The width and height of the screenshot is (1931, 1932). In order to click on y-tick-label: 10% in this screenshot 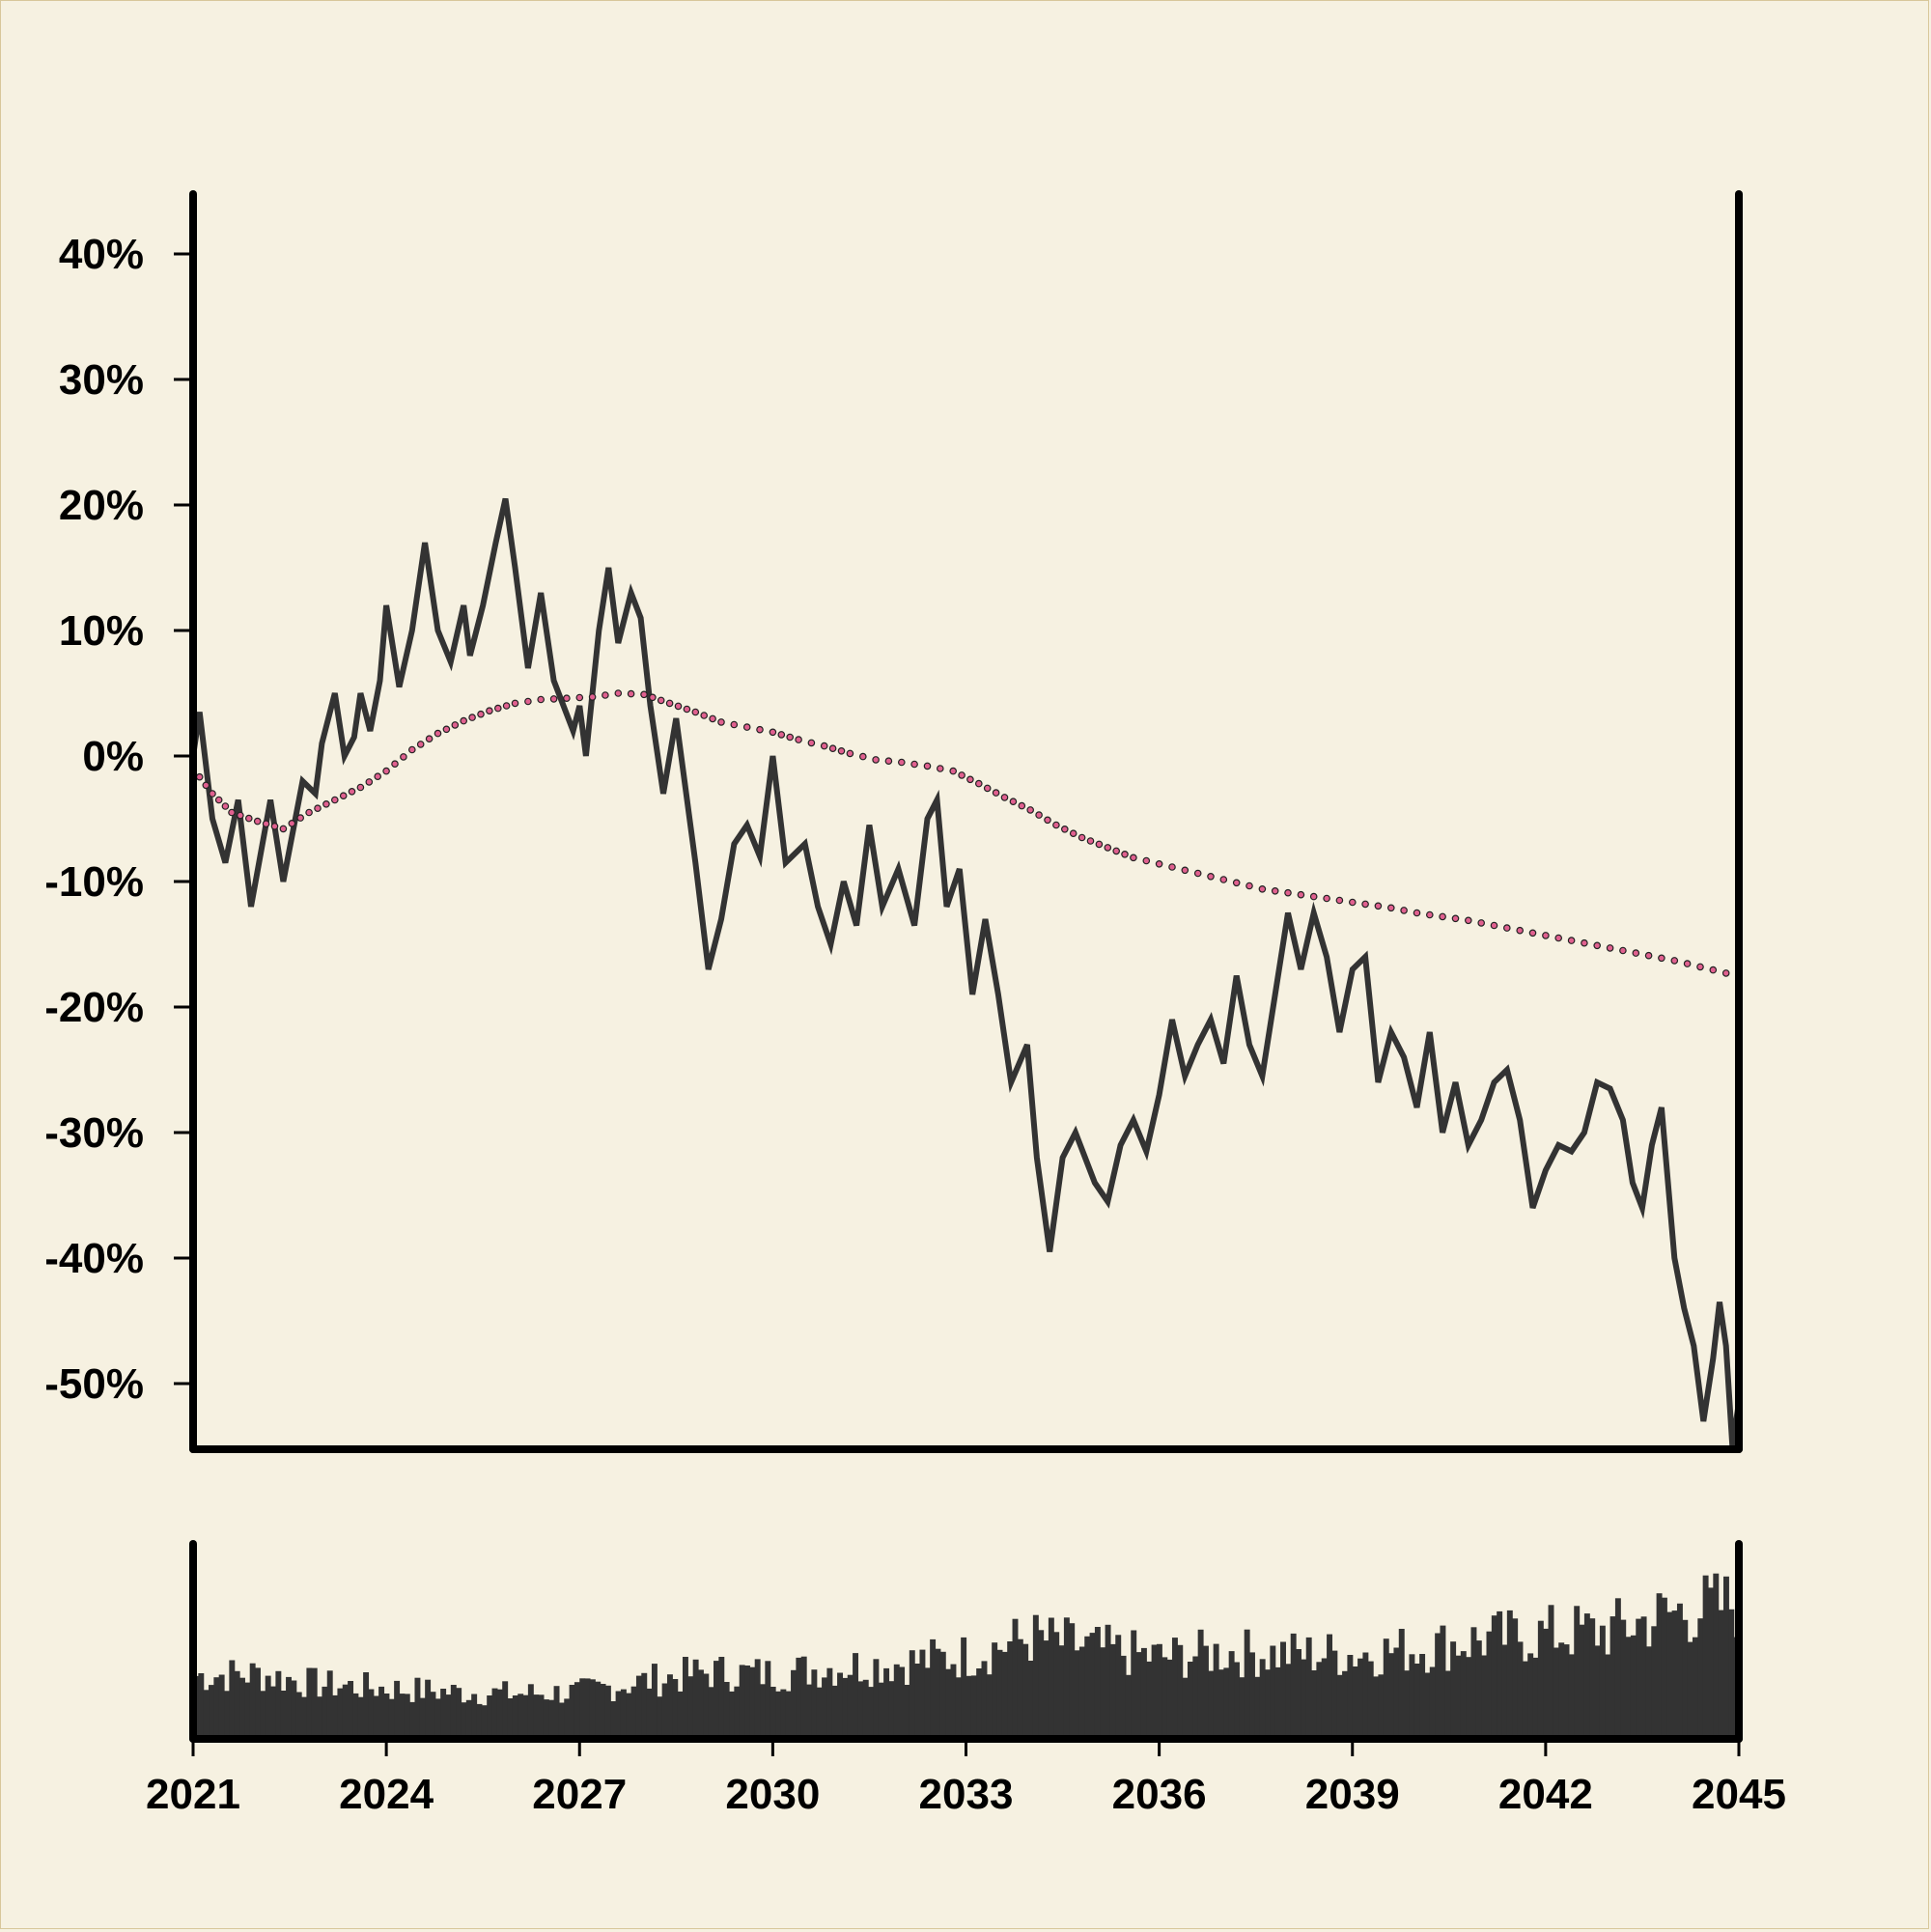, I will do `click(101, 631)`.